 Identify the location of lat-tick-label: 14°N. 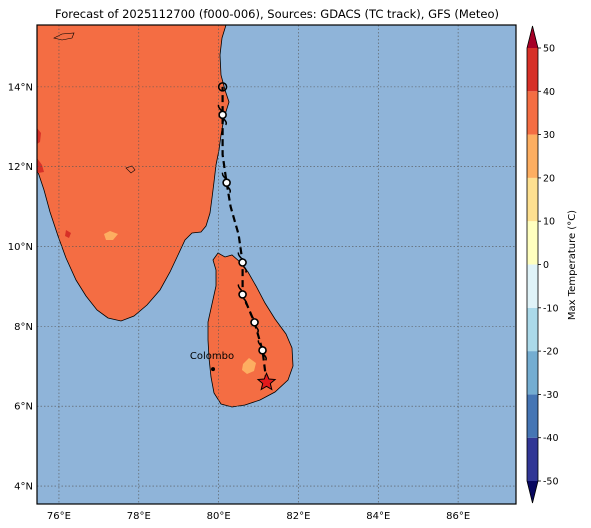
(20, 87).